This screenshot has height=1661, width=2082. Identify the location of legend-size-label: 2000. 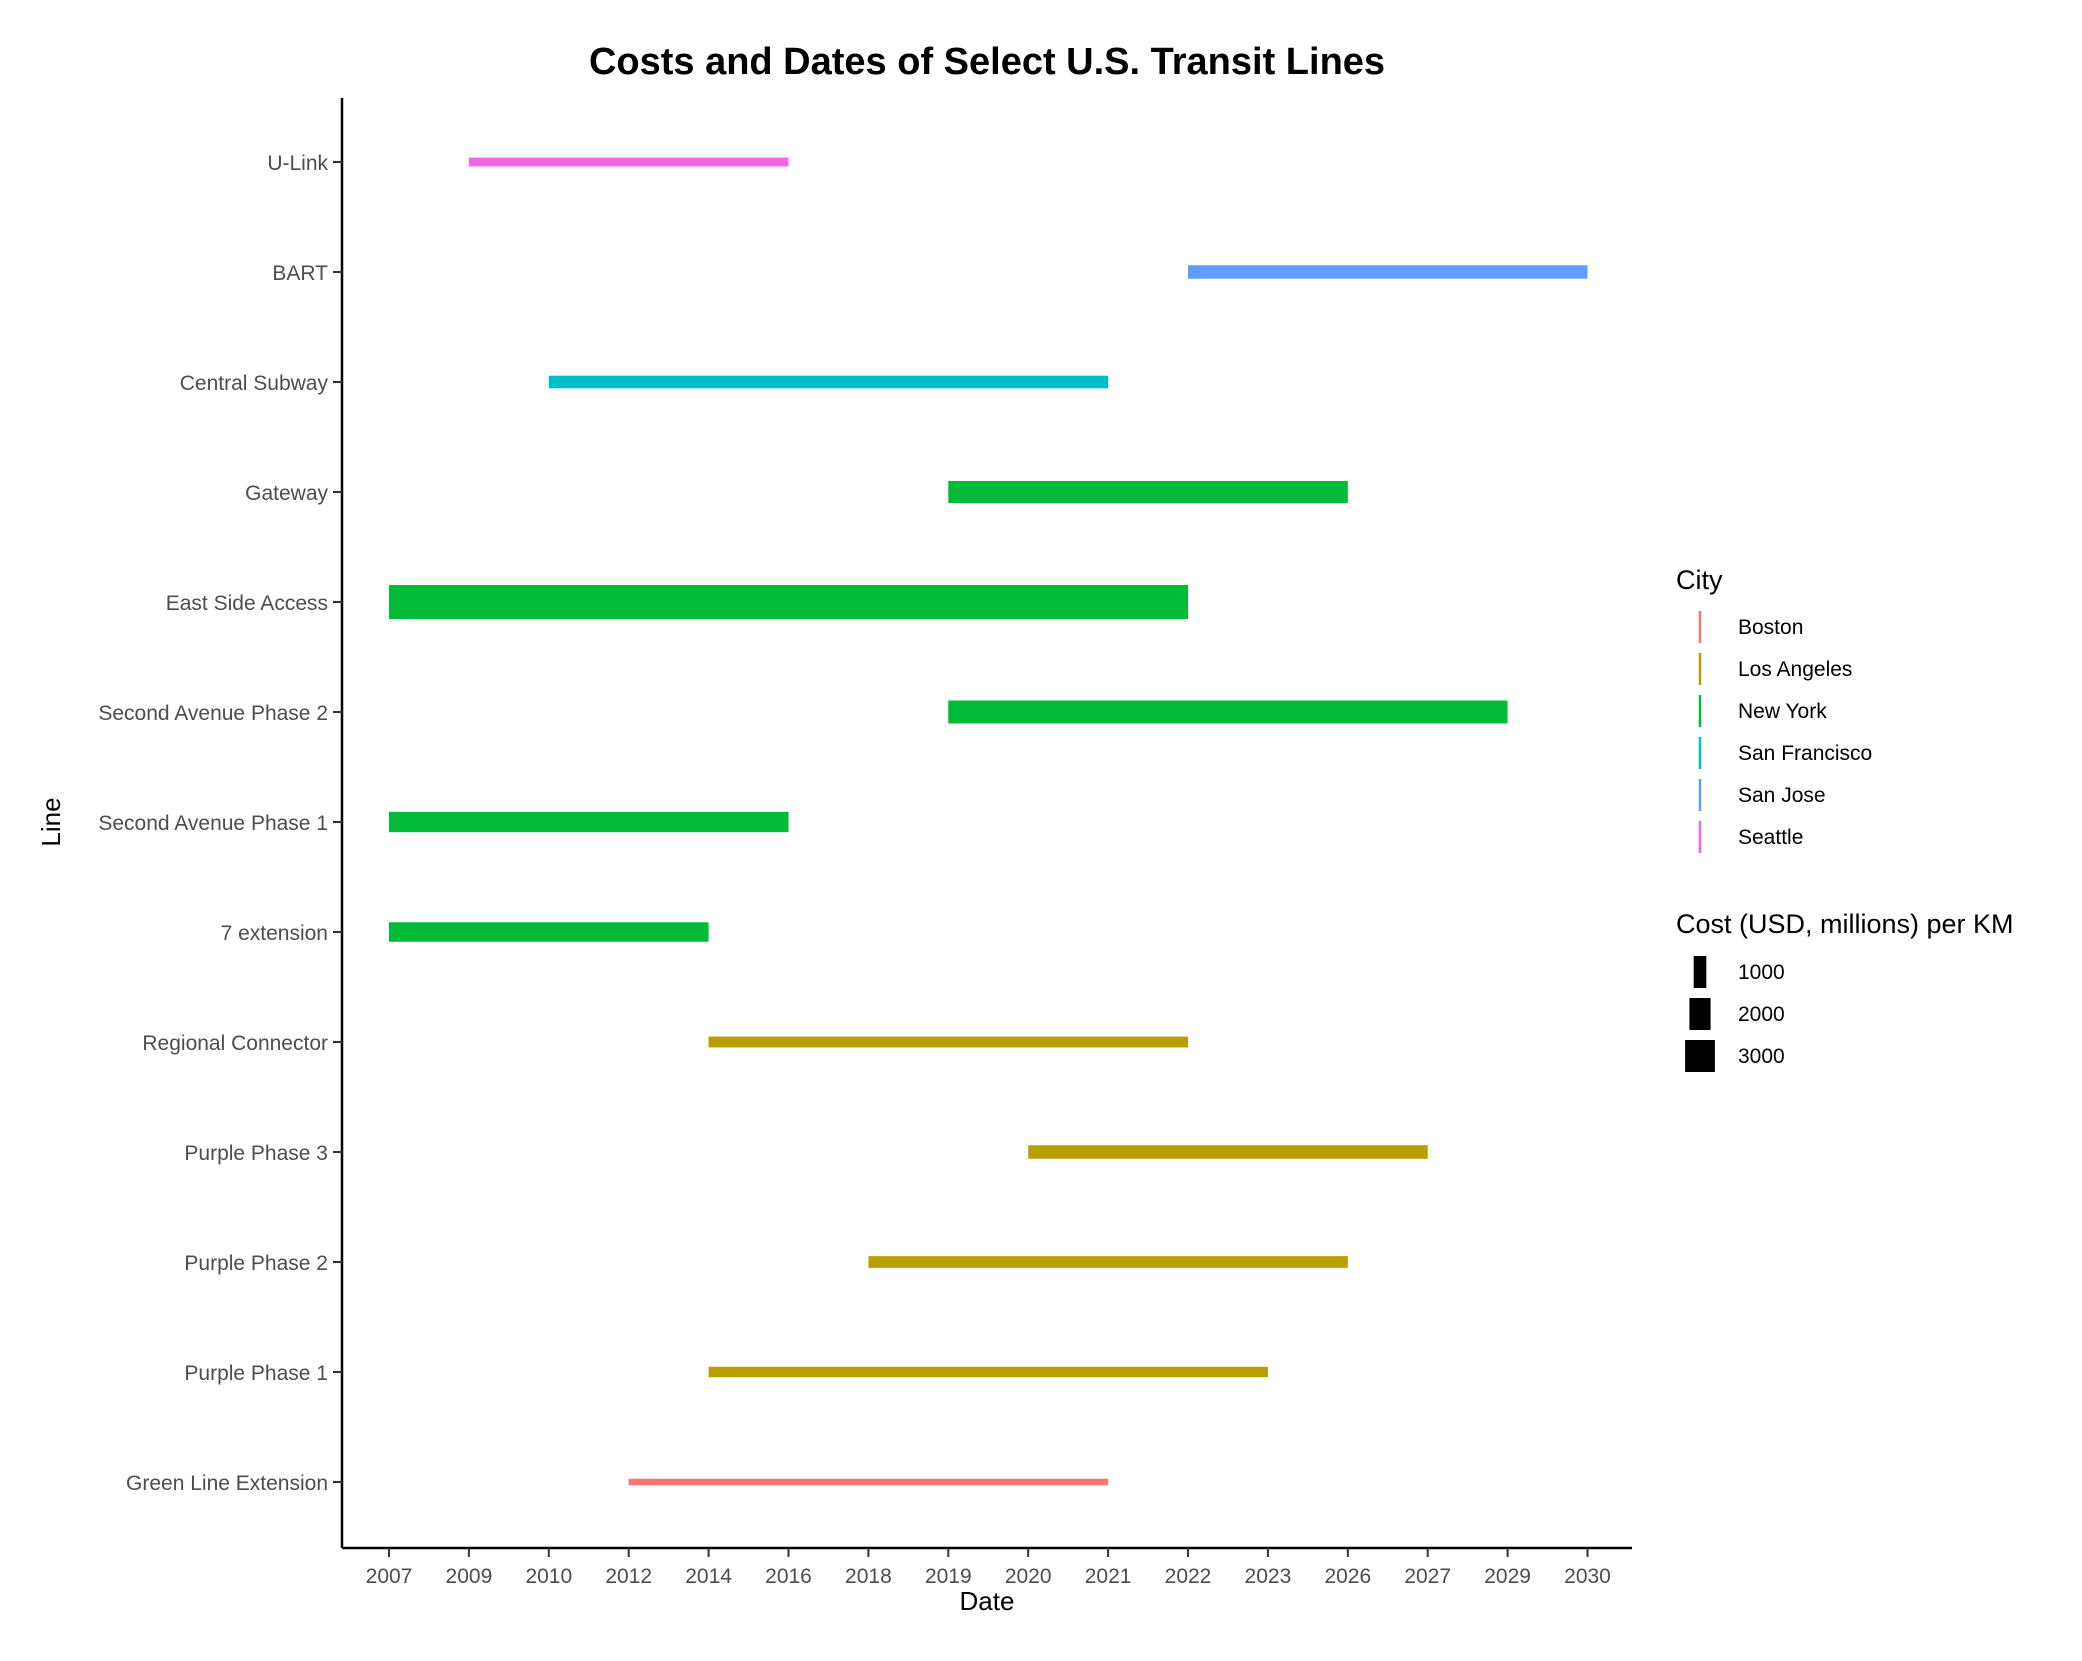
(1761, 1014).